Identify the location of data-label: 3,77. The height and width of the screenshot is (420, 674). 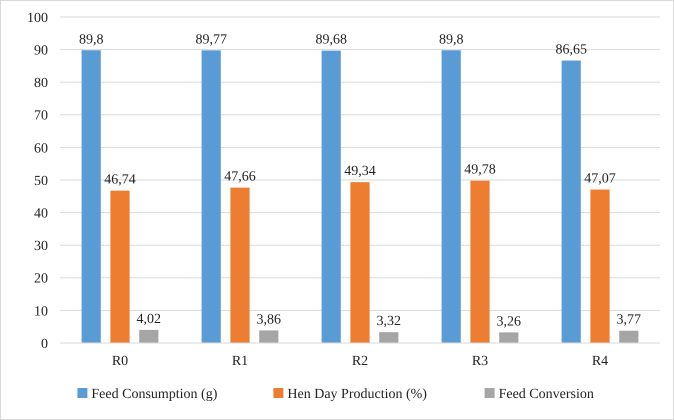
(629, 320).